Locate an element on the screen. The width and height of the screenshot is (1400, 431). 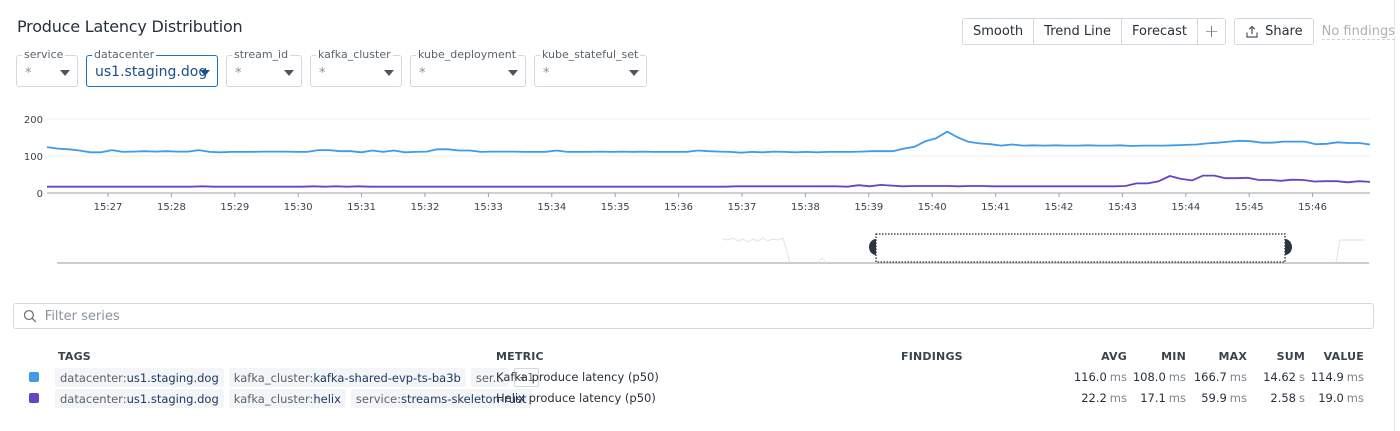
header-avg: AVG is located at coordinates (1114, 356).